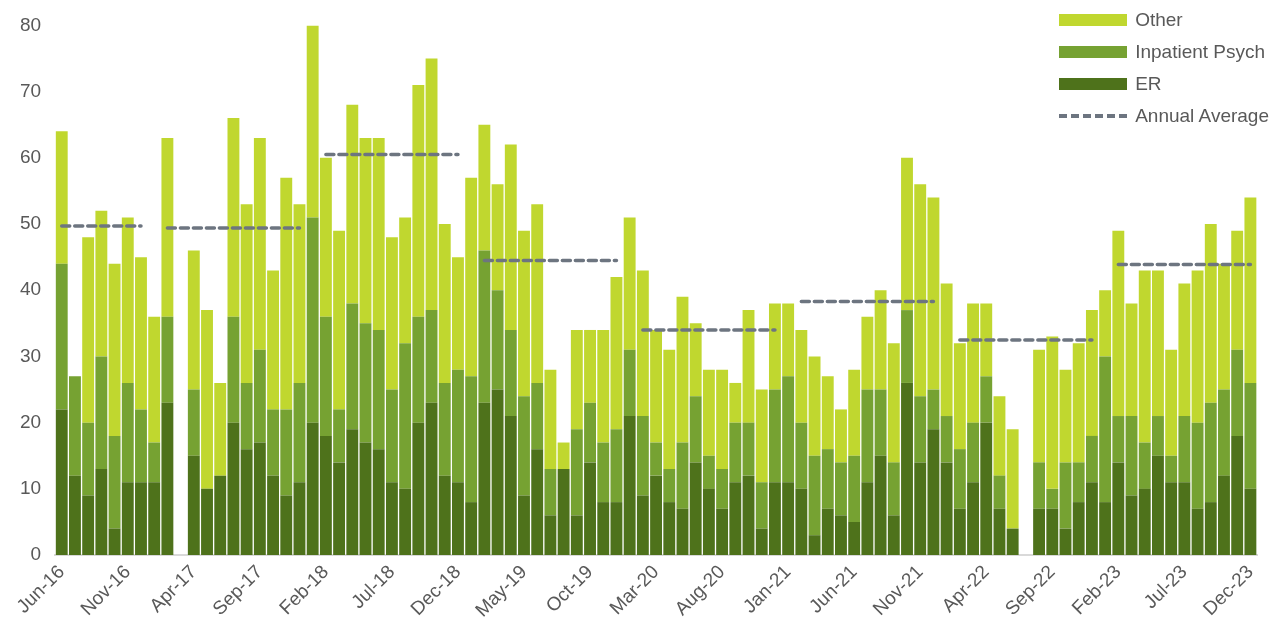  Describe the element at coordinates (1202, 116) in the screenshot. I see `legend-label: Annual Average` at that location.